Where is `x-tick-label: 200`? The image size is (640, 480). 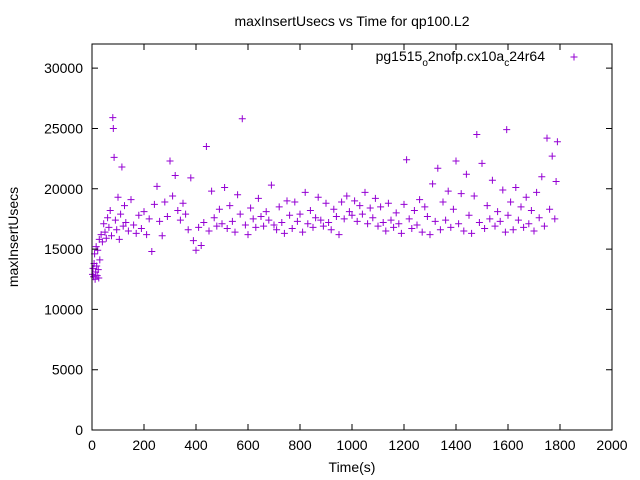
x-tick-label: 200 is located at coordinates (144, 445).